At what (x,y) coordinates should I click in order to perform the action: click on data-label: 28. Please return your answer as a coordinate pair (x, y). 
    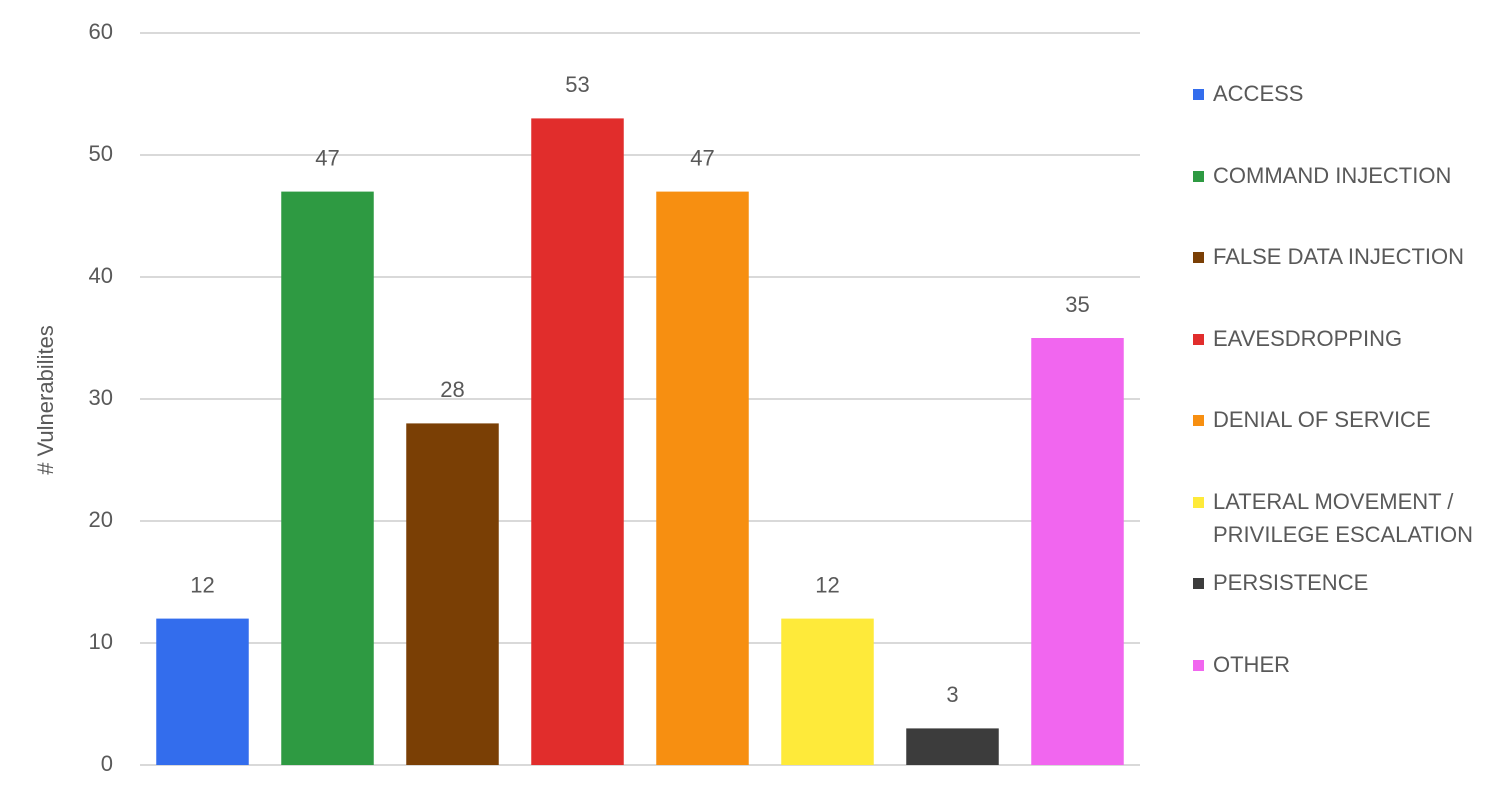
    Looking at the image, I should click on (452, 389).